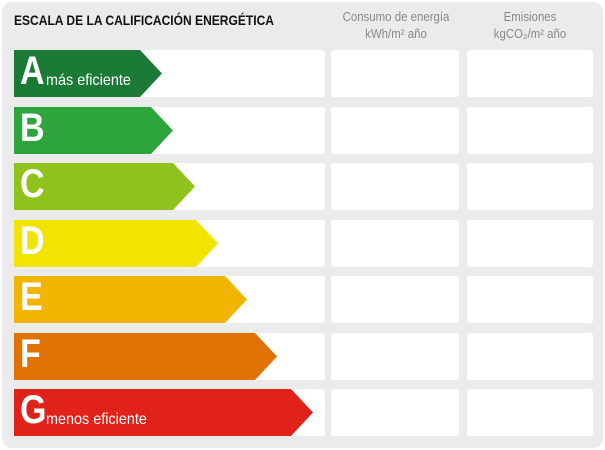 This screenshot has width=605, height=450. I want to click on consumption-cell-A, so click(395, 73).